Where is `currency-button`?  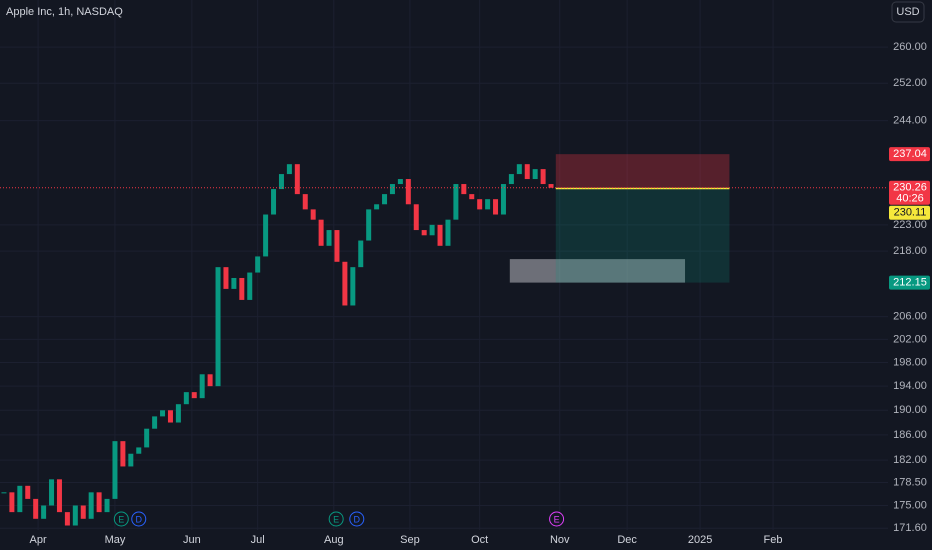
currency-button is located at coordinates (908, 12).